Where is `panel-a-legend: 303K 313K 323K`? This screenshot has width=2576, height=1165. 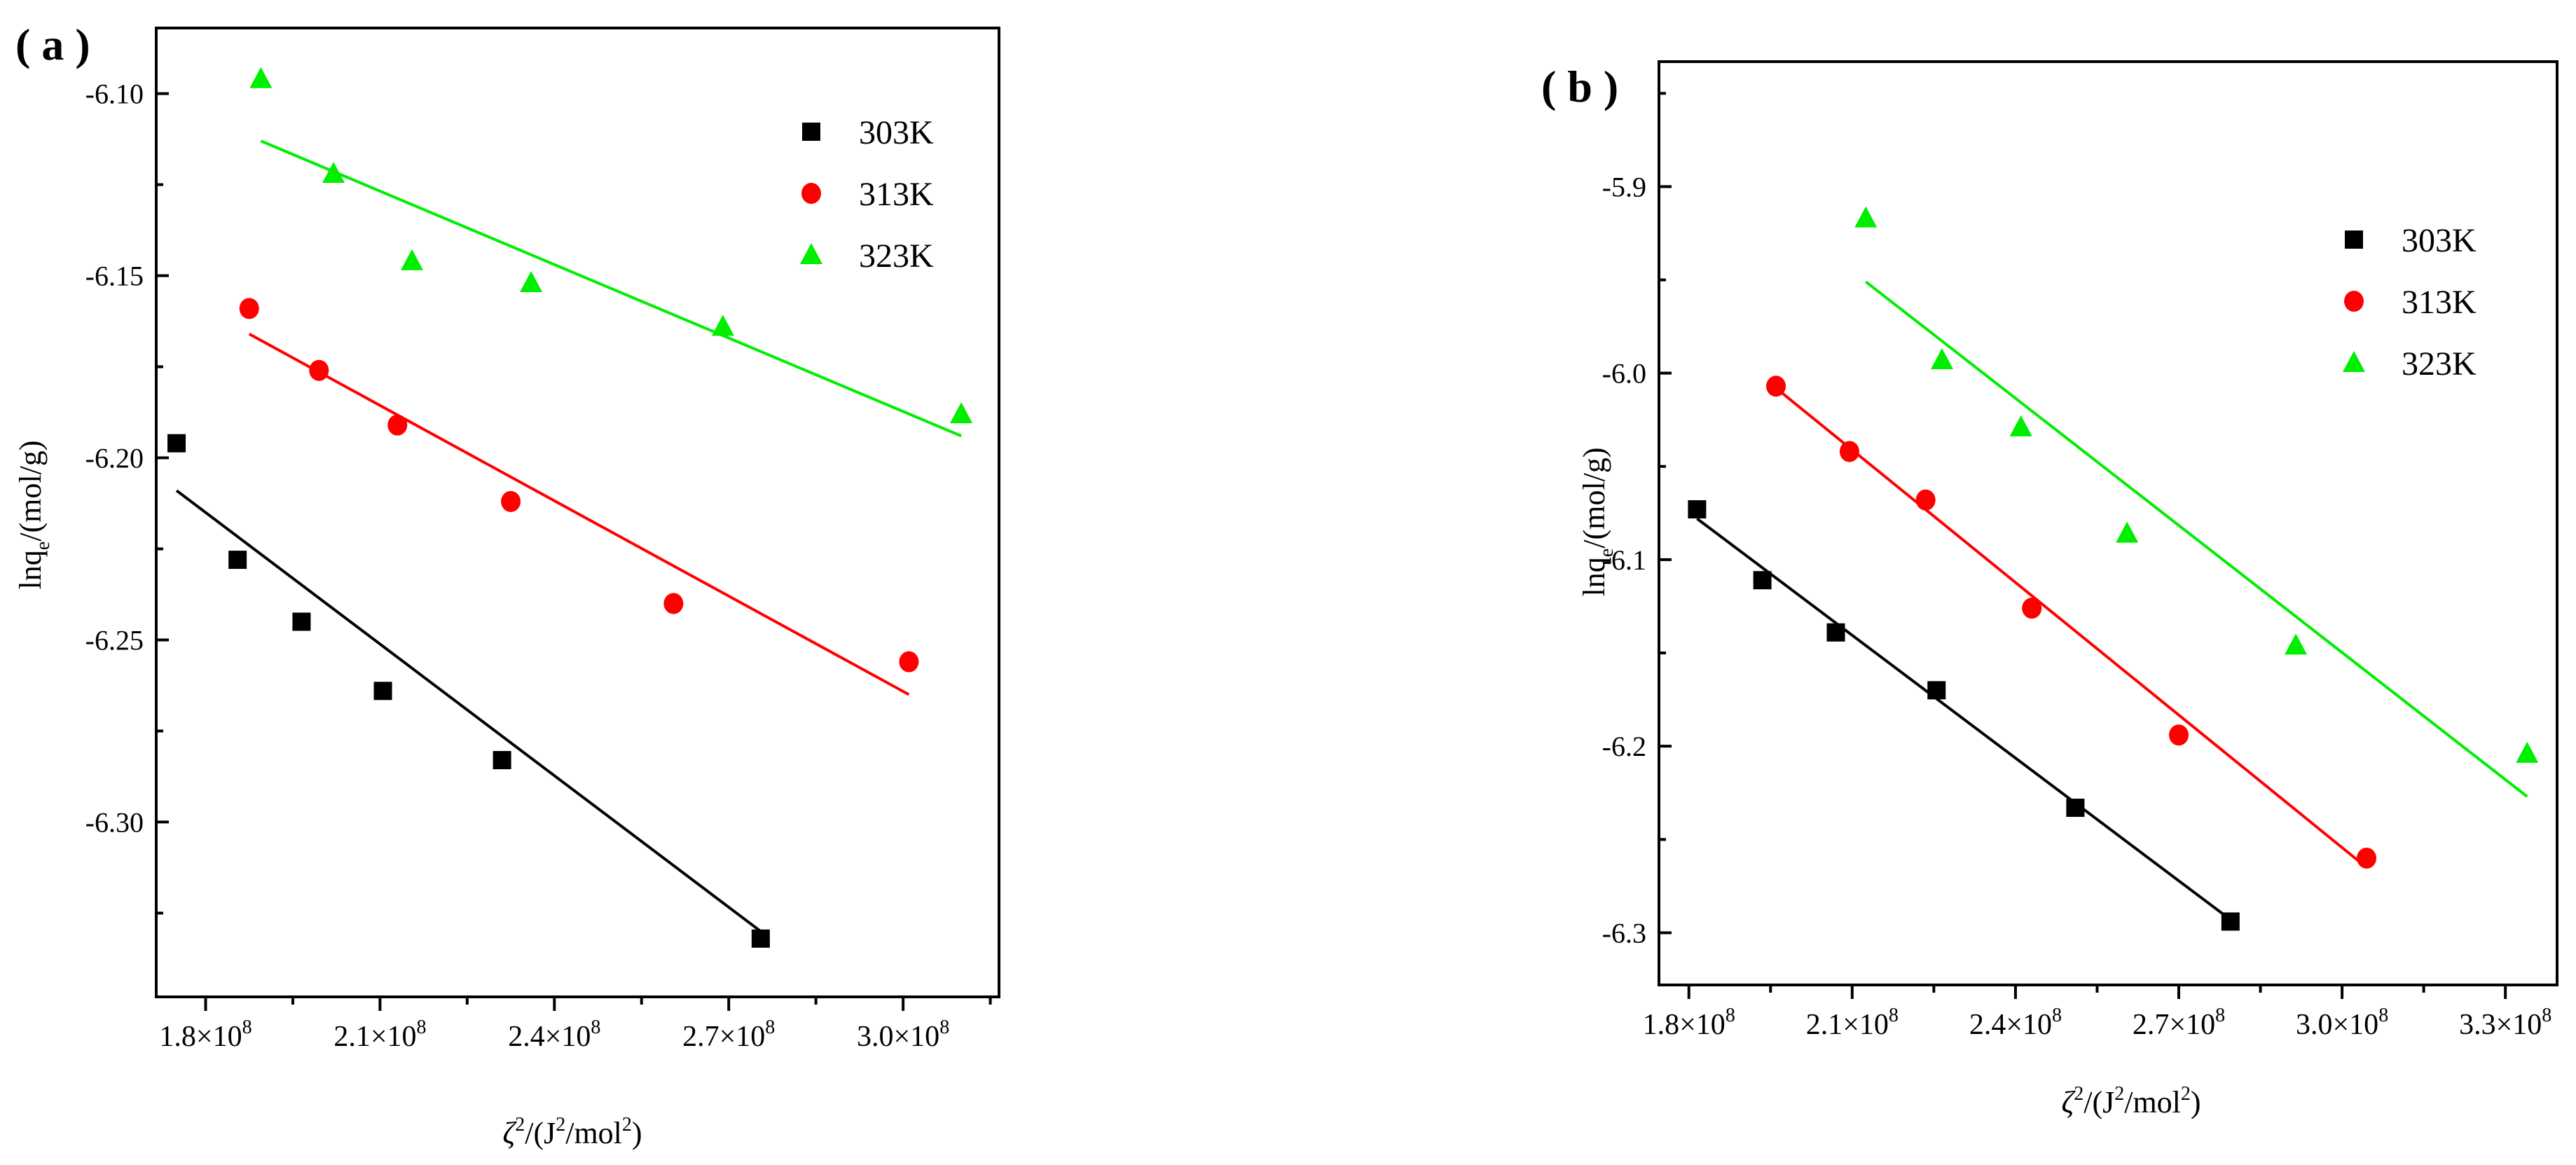 panel-a-legend: 303K 313K 323K is located at coordinates (867, 195).